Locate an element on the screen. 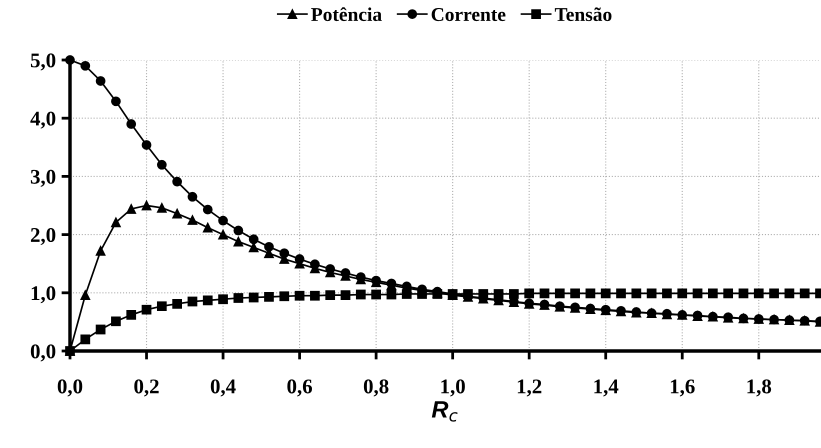 The height and width of the screenshot is (448, 821). y-tick-label: 0,0 is located at coordinates (43, 353).